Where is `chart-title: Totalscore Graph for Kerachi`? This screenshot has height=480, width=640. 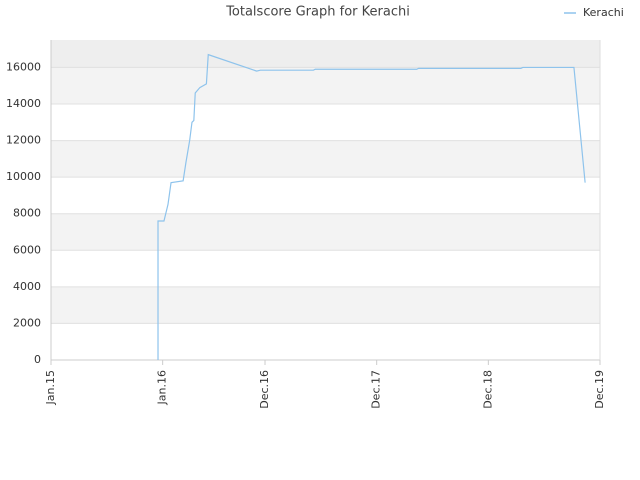 chart-title: Totalscore Graph for Kerachi is located at coordinates (317, 12).